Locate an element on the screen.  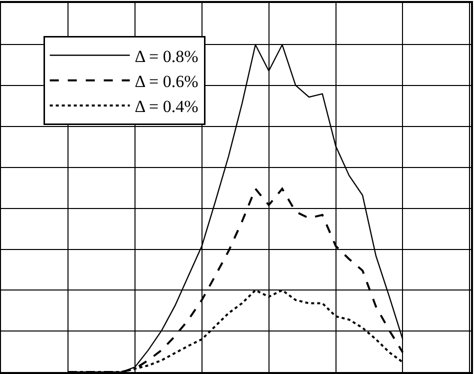
legend-label: Δ = 0.8% is located at coordinates (166, 56).